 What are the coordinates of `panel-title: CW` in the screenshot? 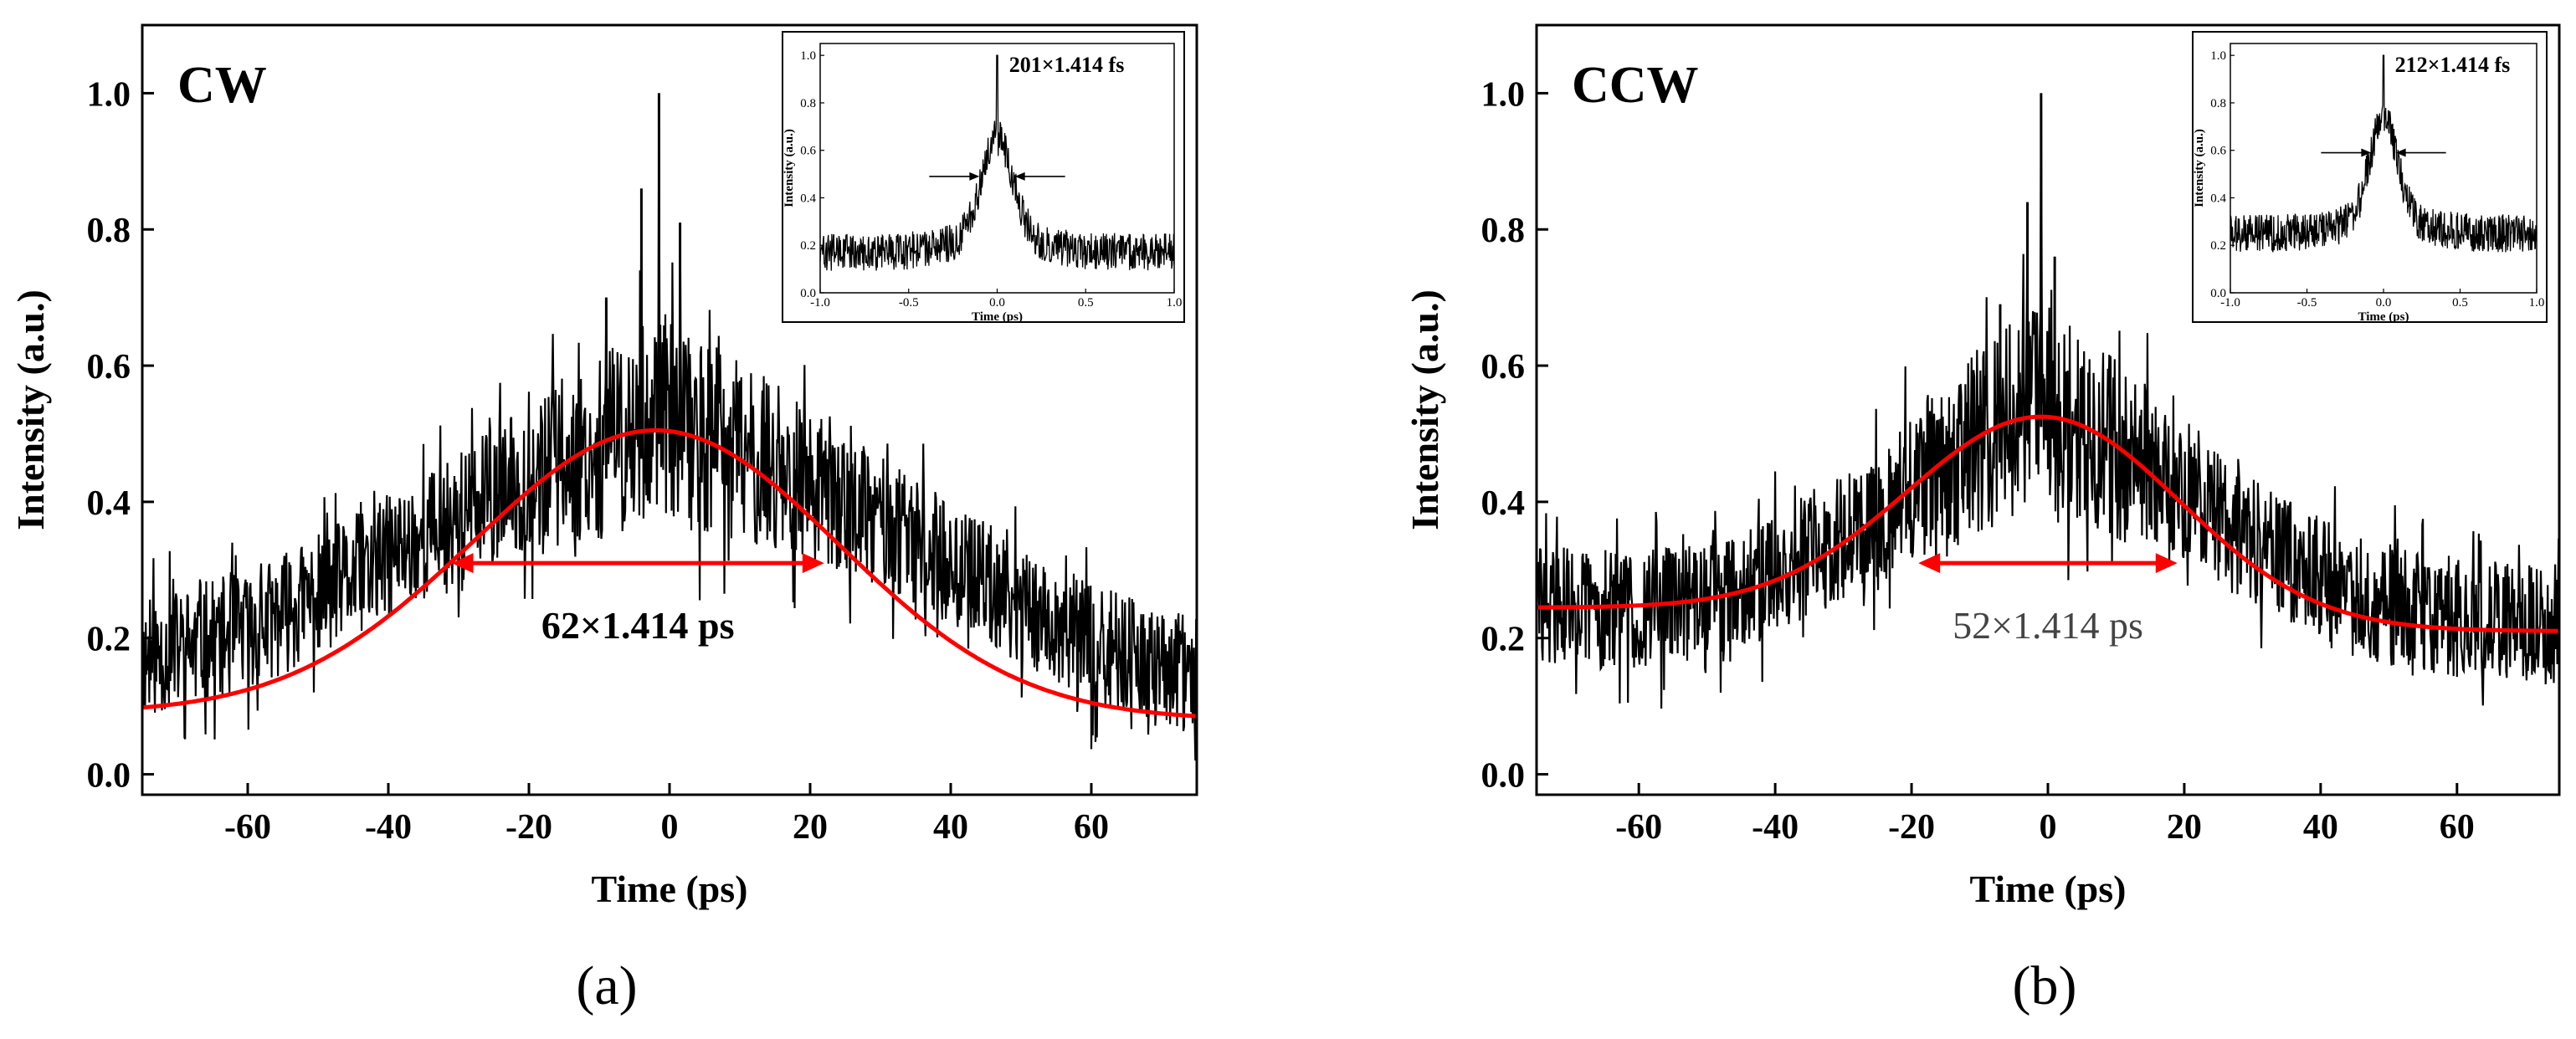 It's located at (222, 86).